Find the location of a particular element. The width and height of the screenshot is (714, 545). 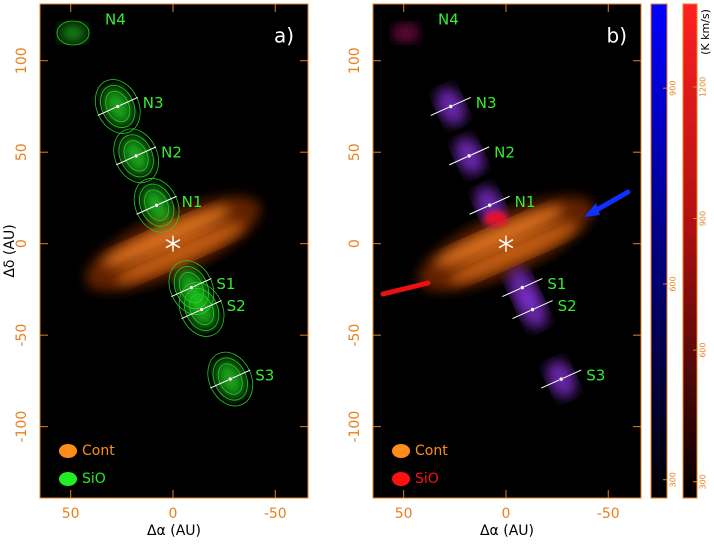

colorbar-tick-label: 1200 is located at coordinates (703, 87).